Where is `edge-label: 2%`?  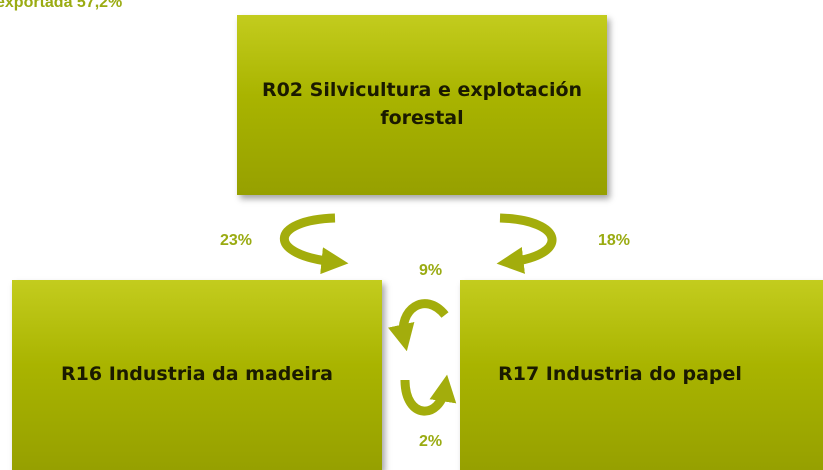
edge-label: 2% is located at coordinates (431, 441).